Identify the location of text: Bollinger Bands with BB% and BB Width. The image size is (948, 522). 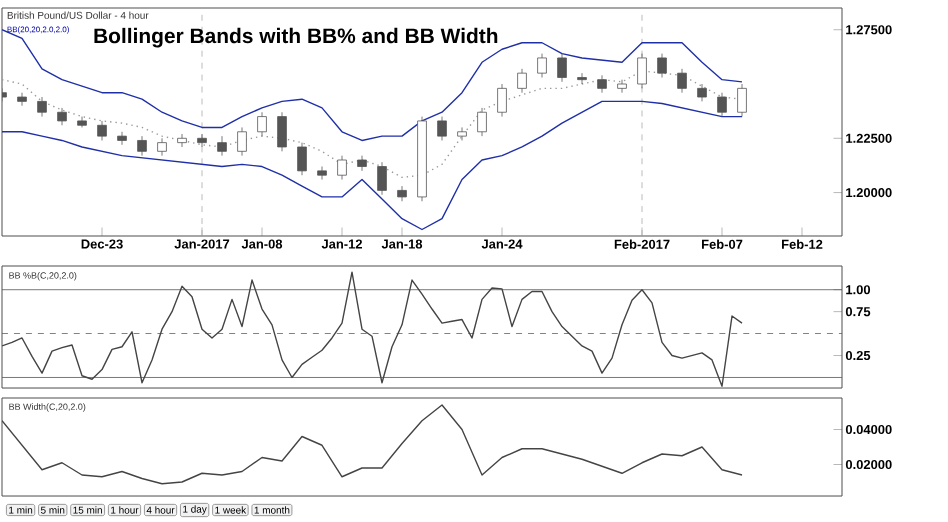
(296, 37).